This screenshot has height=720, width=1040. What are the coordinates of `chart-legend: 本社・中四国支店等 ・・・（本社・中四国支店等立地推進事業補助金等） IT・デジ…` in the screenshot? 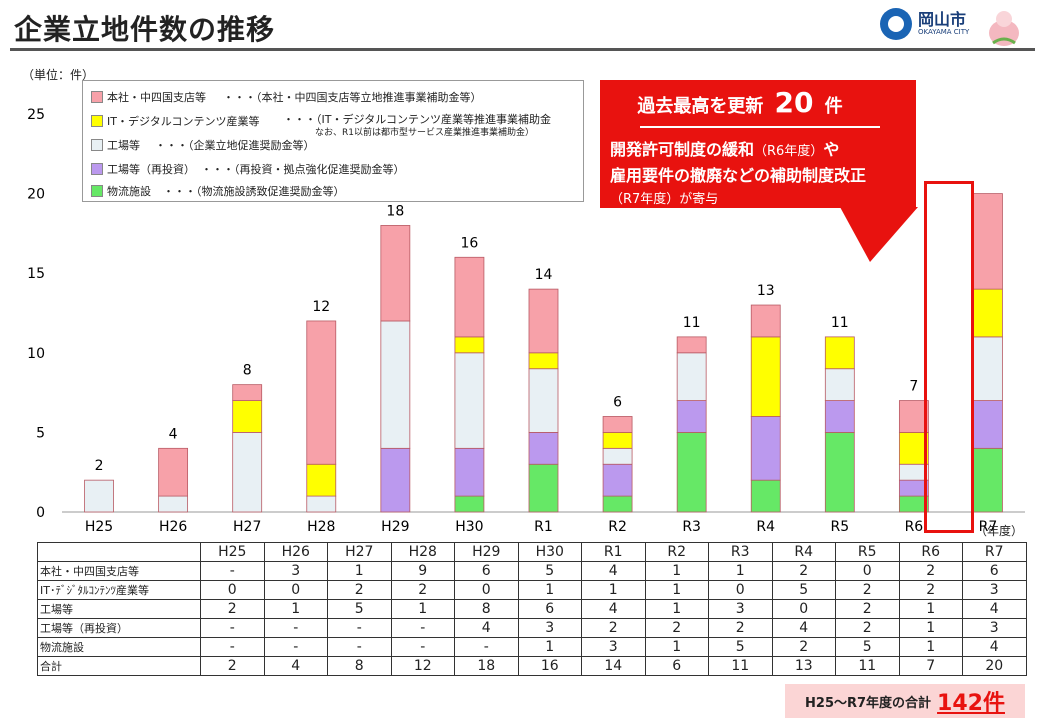 It's located at (333, 141).